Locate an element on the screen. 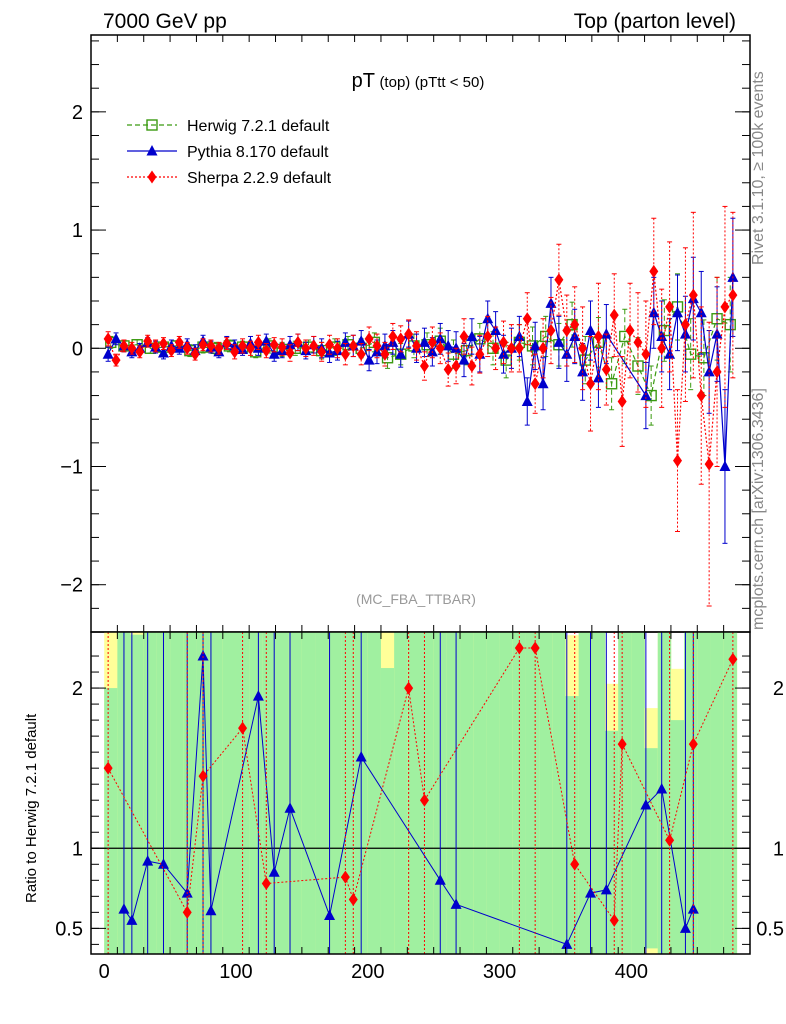 The height and width of the screenshot is (1024, 786). ratio-y-tick-label: 0.5 is located at coordinates (69, 929).